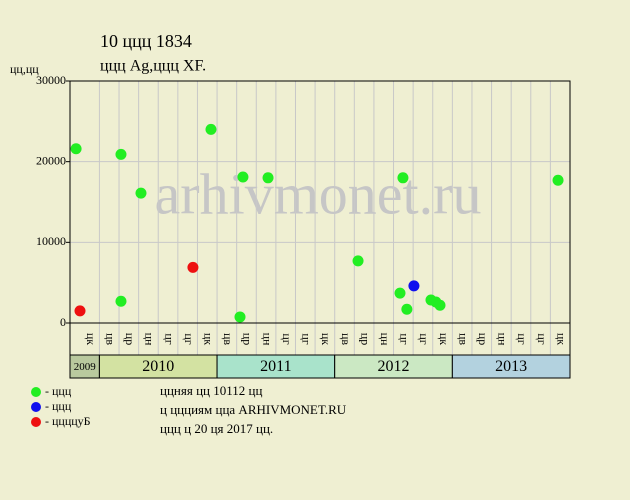 This screenshot has width=630, height=500. What do you see at coordinates (511, 366) in the screenshot?
I see `year-label: 2013` at bounding box center [511, 366].